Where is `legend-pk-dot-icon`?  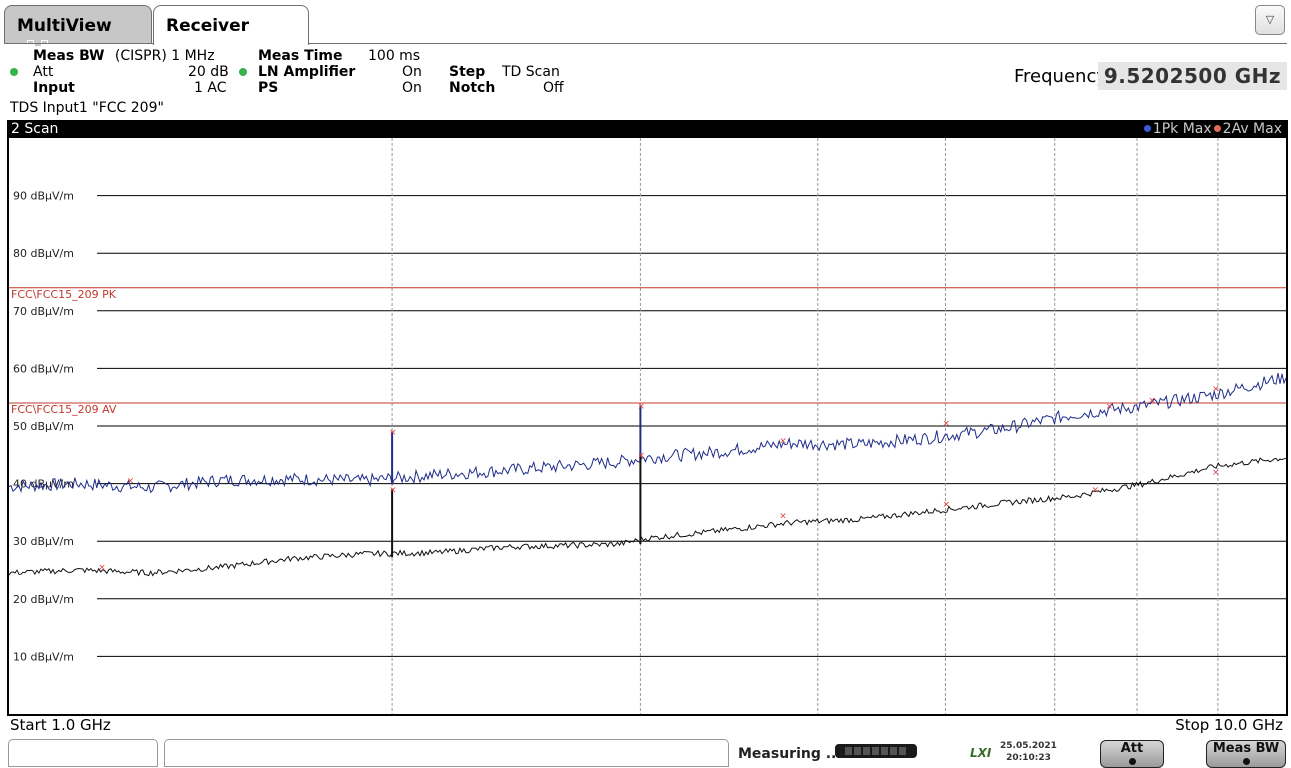
legend-pk-dot-icon is located at coordinates (1147, 128).